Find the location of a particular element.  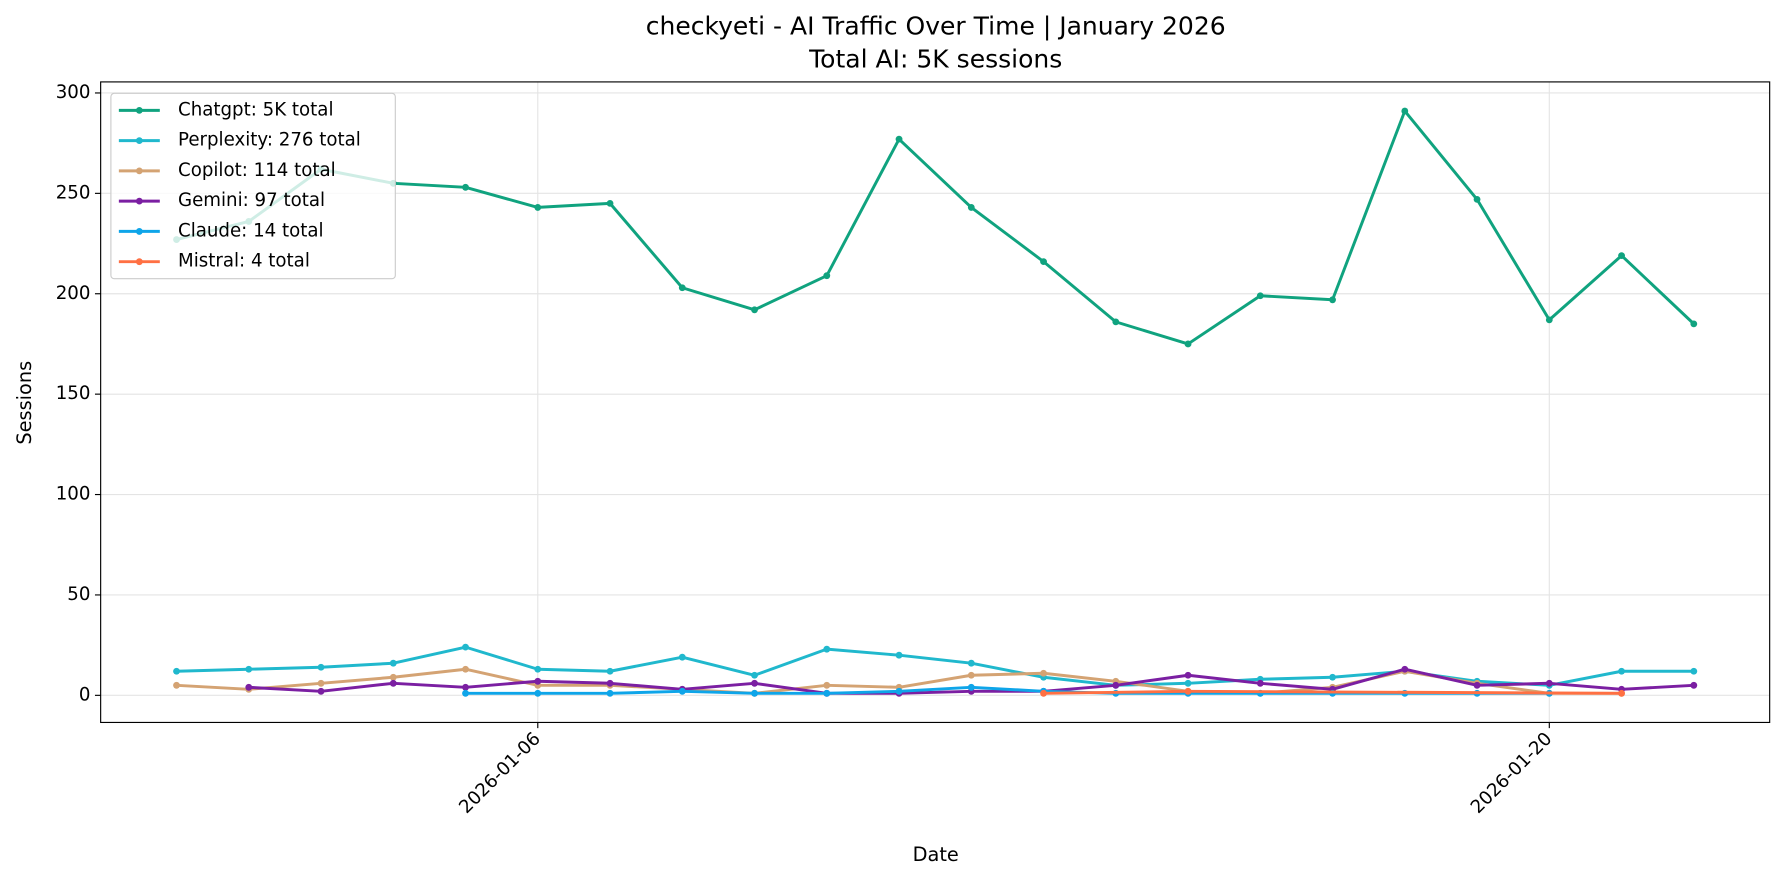

y-tick-label: 300 is located at coordinates (73, 92).